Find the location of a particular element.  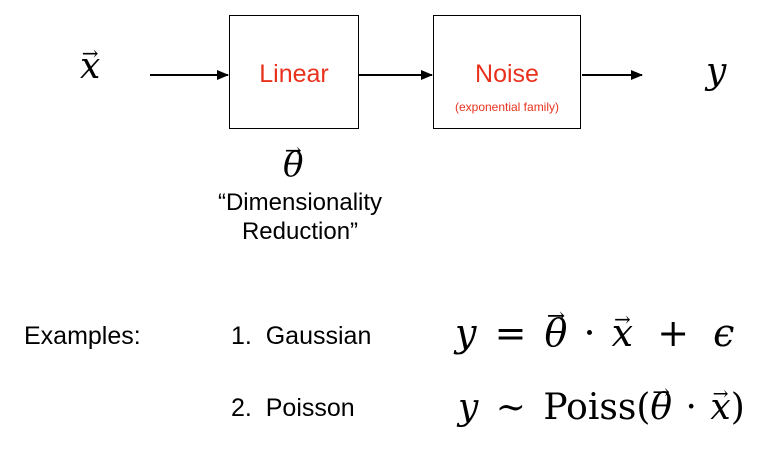

input-symbol: x is located at coordinates (90, 66).